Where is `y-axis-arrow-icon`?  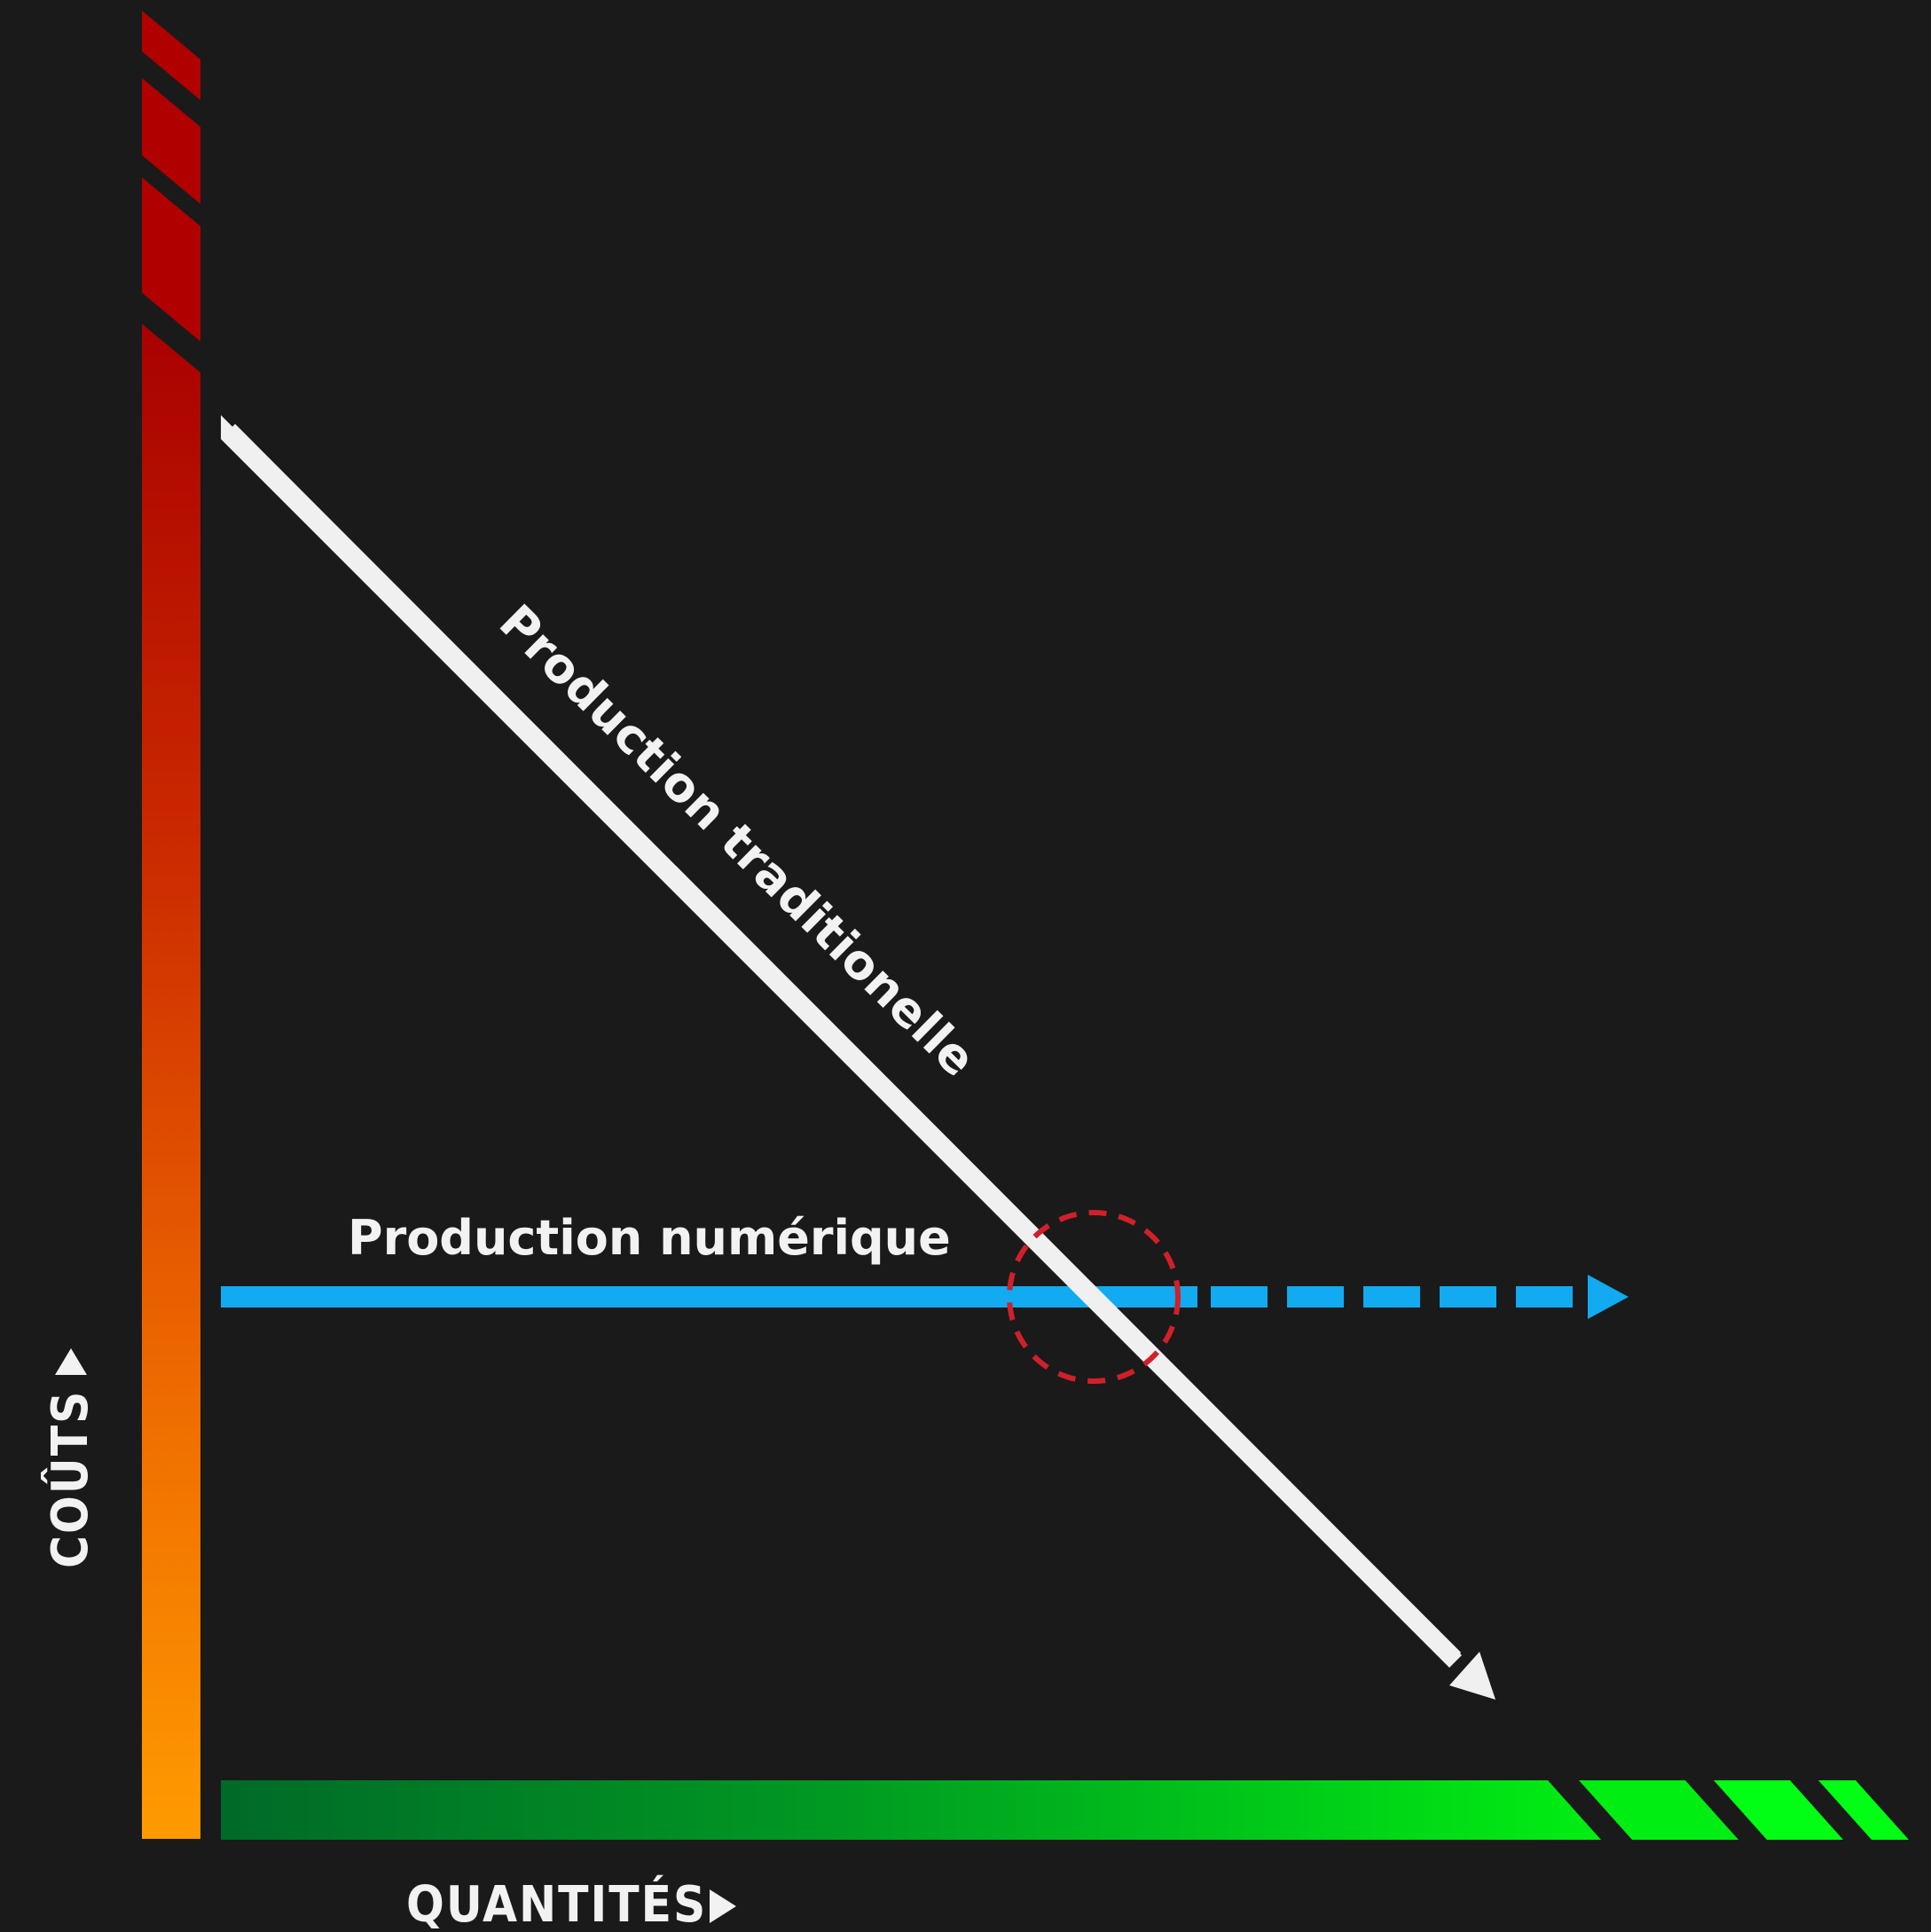
y-axis-arrow-icon is located at coordinates (71, 1361).